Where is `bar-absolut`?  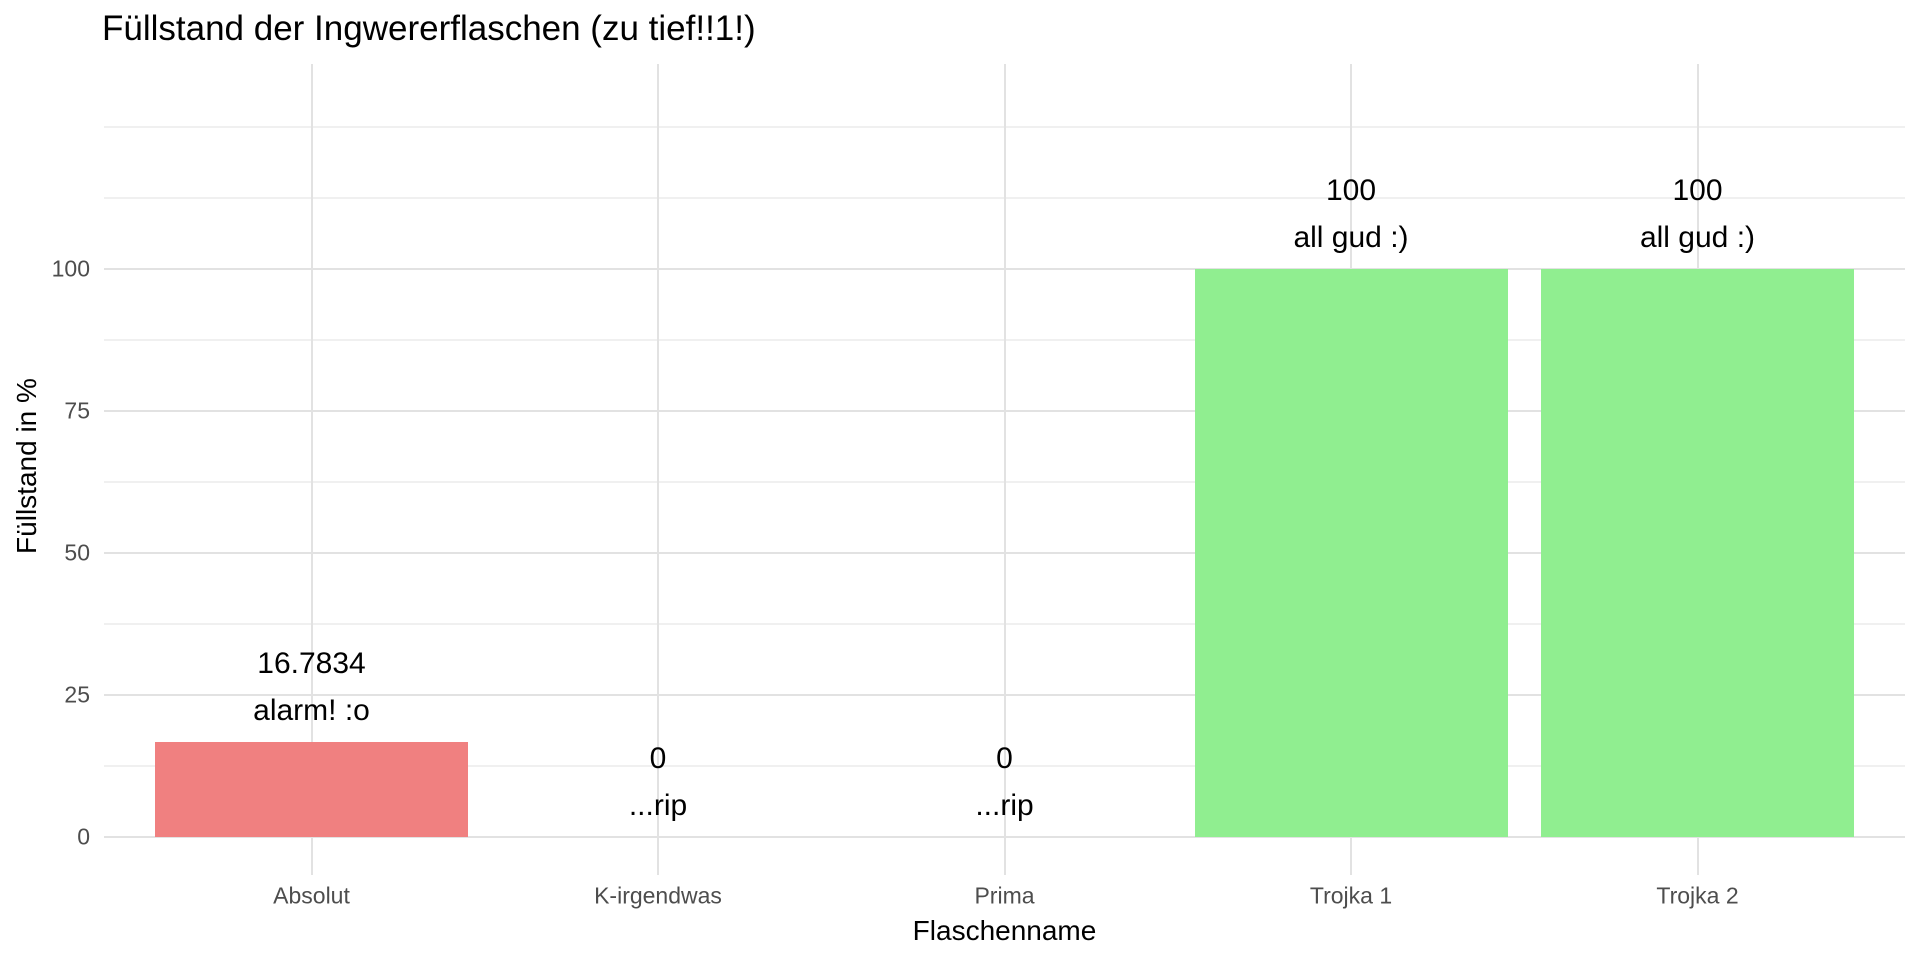
bar-absolut is located at coordinates (311, 789).